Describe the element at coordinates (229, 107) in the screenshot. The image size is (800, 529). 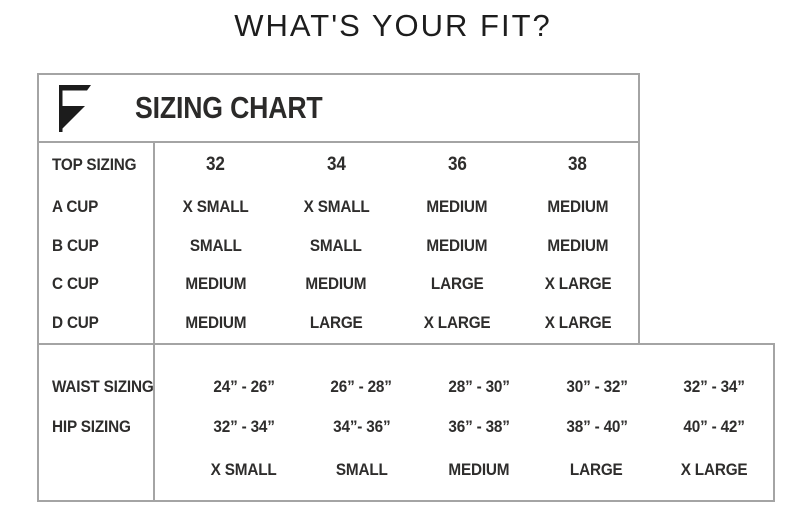
I see `sizing-chart-title: SIZING CHART` at that location.